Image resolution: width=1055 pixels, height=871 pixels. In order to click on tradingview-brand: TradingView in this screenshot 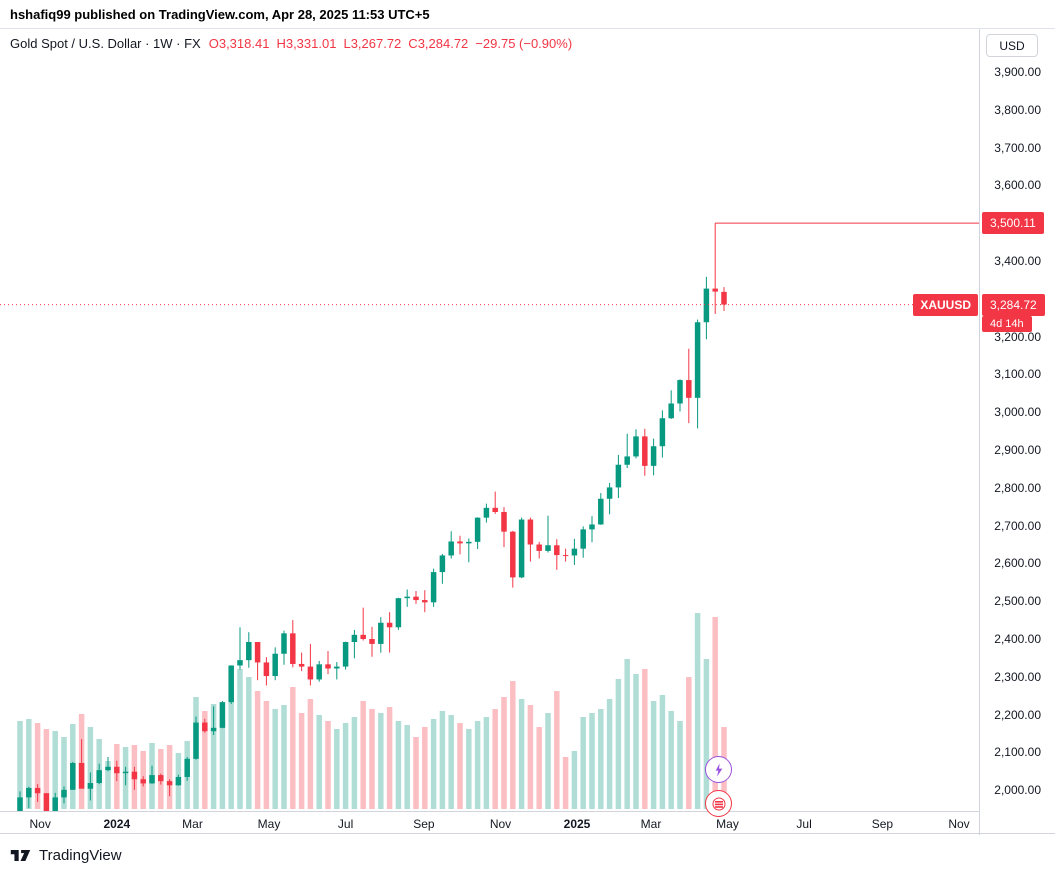, I will do `click(80, 855)`.